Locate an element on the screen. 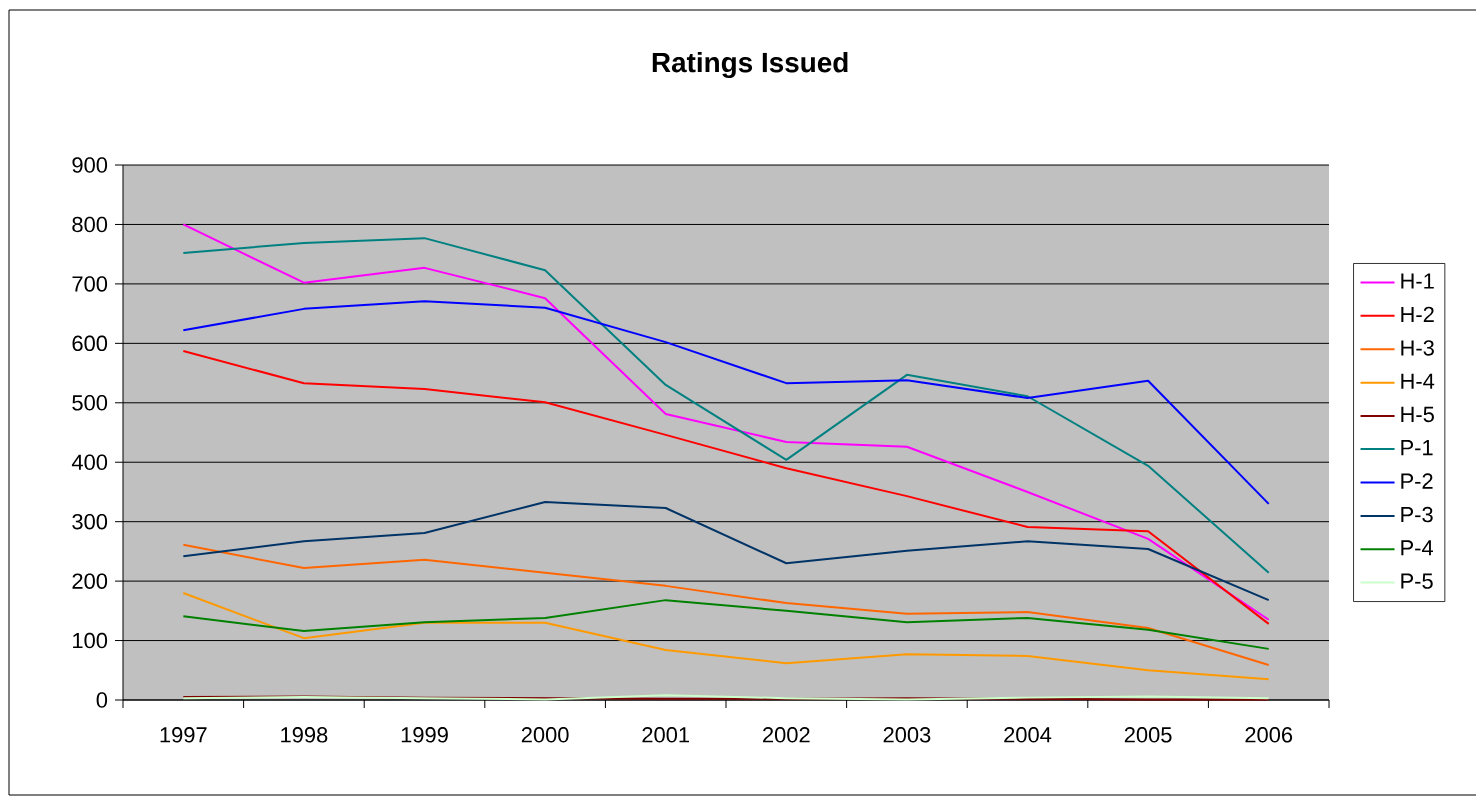 Image resolution: width=1476 pixels, height=799 pixels. x-tick-label: 1998 is located at coordinates (304, 735).